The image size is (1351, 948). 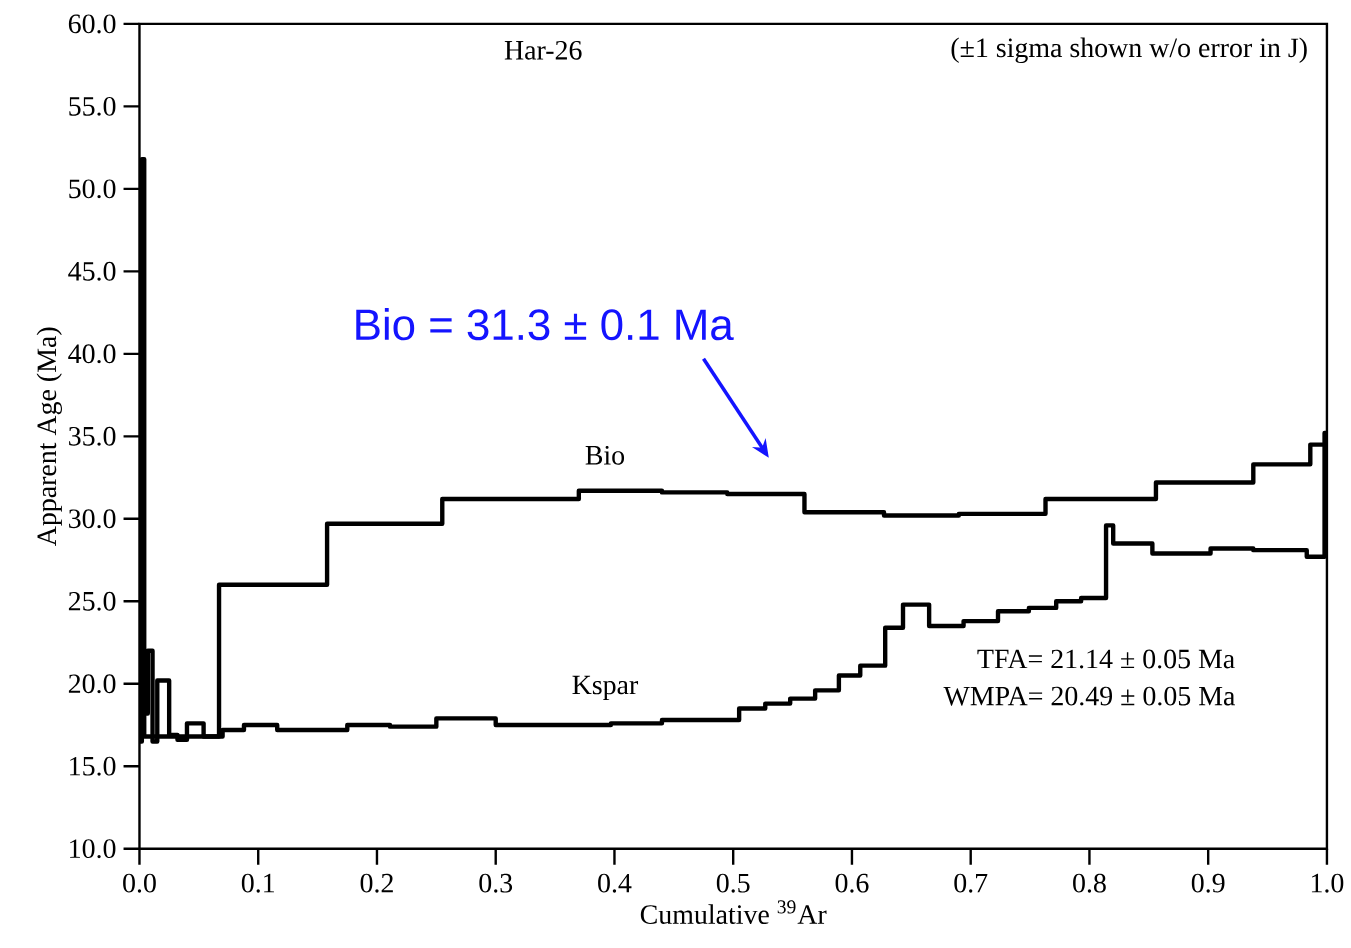 I want to click on series-label: Kspar, so click(x=605, y=687).